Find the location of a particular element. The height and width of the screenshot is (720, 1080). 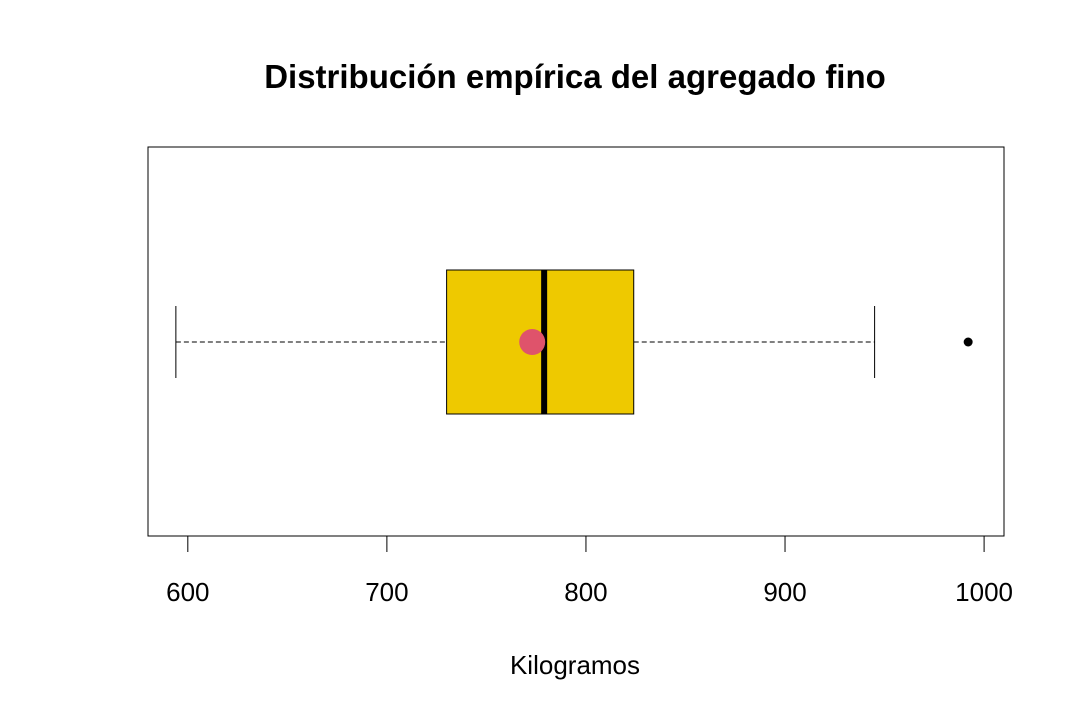

chart-title: Distribución empírica del agregado fino is located at coordinates (575, 76).